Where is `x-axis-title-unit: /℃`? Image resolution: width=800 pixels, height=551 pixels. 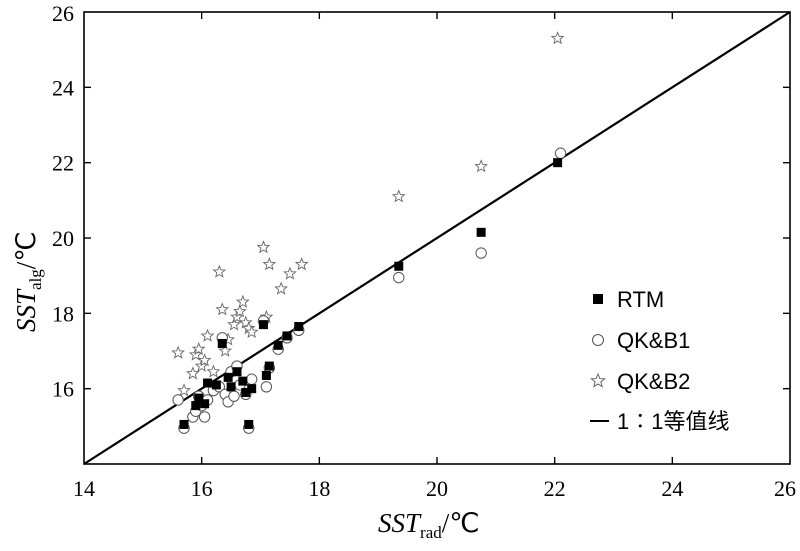 x-axis-title-unit: /℃ is located at coordinates (461, 523).